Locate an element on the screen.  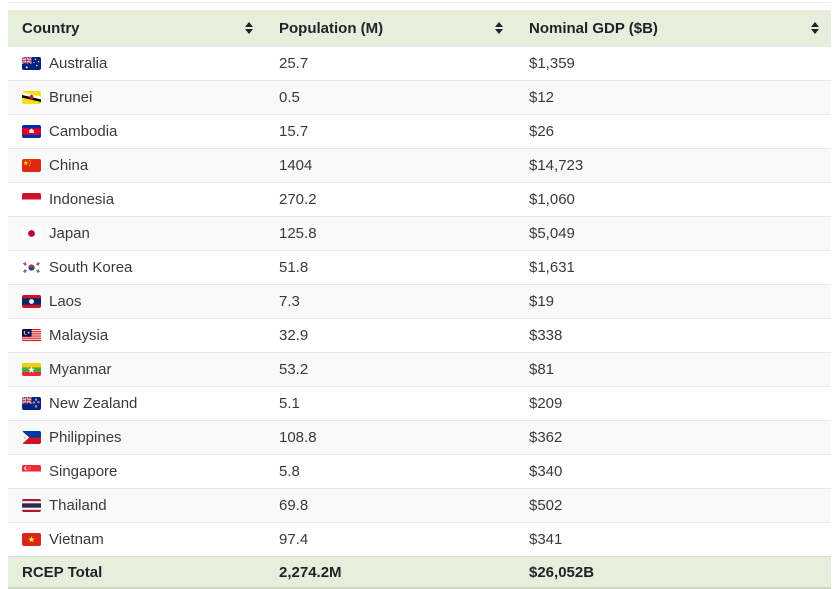
column-label-country: Country is located at coordinates (51, 28).